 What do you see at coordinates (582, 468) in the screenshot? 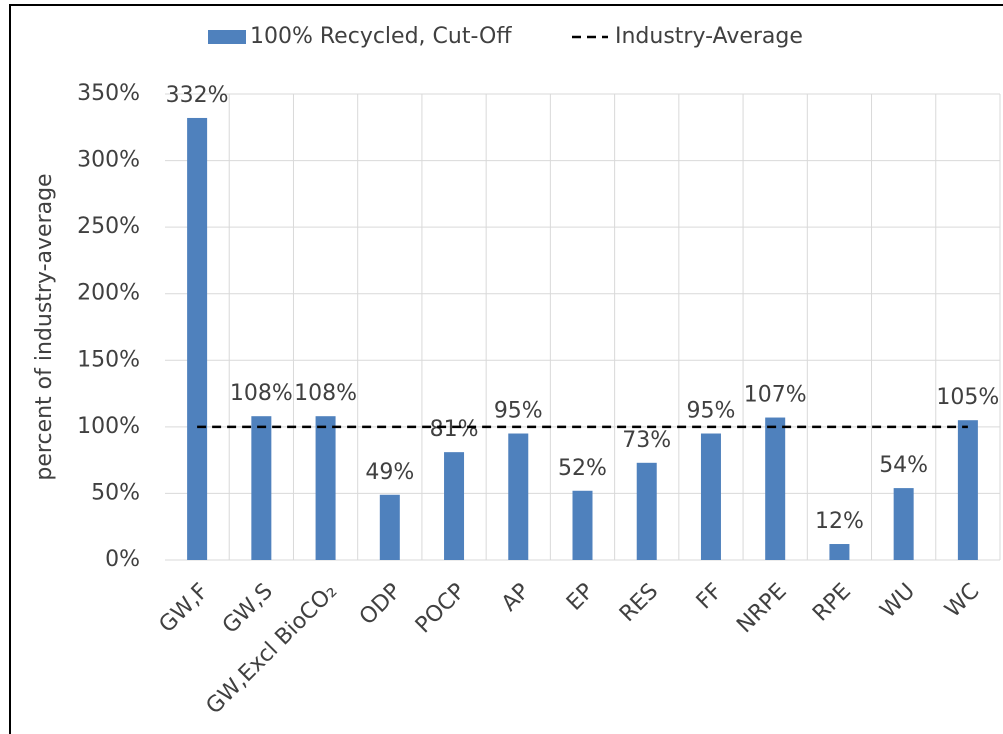
I see `data-label: 52%` at bounding box center [582, 468].